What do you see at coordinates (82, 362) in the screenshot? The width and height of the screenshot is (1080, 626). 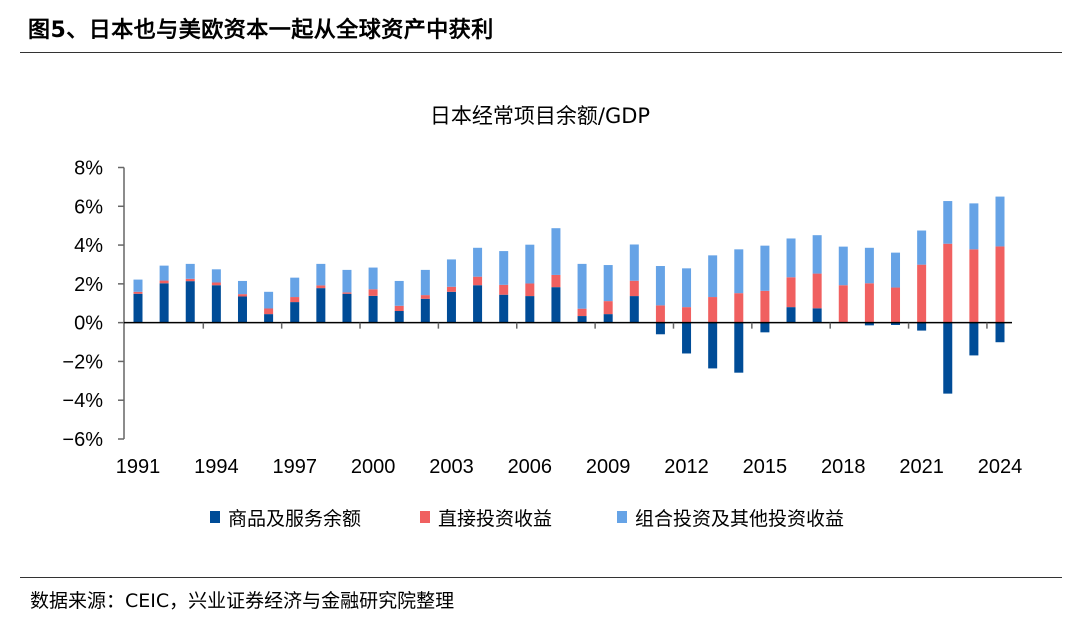 I see `y-tick-label: −2%` at bounding box center [82, 362].